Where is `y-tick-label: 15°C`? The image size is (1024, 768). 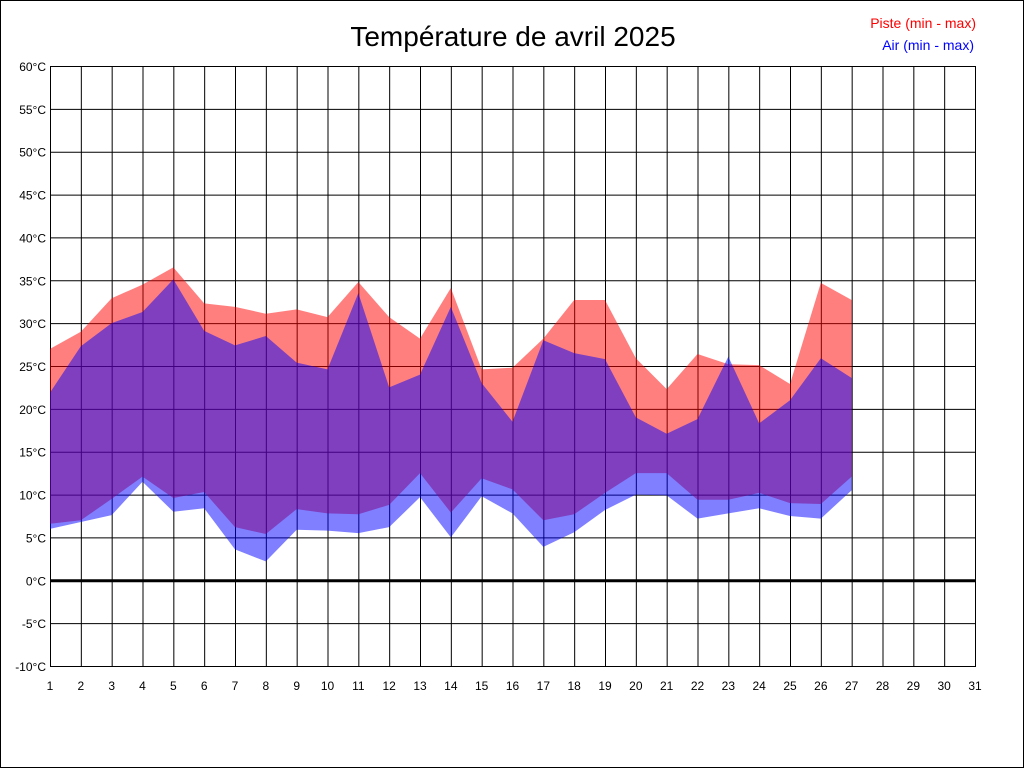 y-tick-label: 15°C is located at coordinates (32, 453).